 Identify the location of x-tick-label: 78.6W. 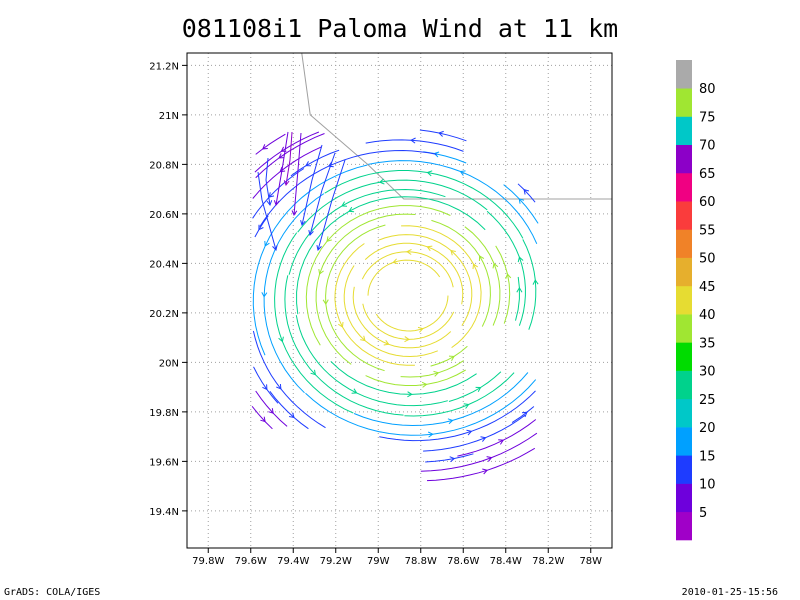
(463, 561).